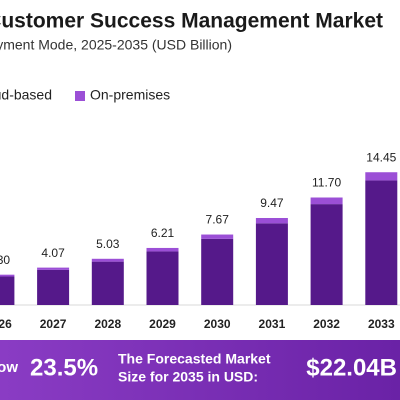 This screenshot has width=400, height=400. Describe the element at coordinates (163, 233) in the screenshot. I see `total-label: 6.21` at that location.